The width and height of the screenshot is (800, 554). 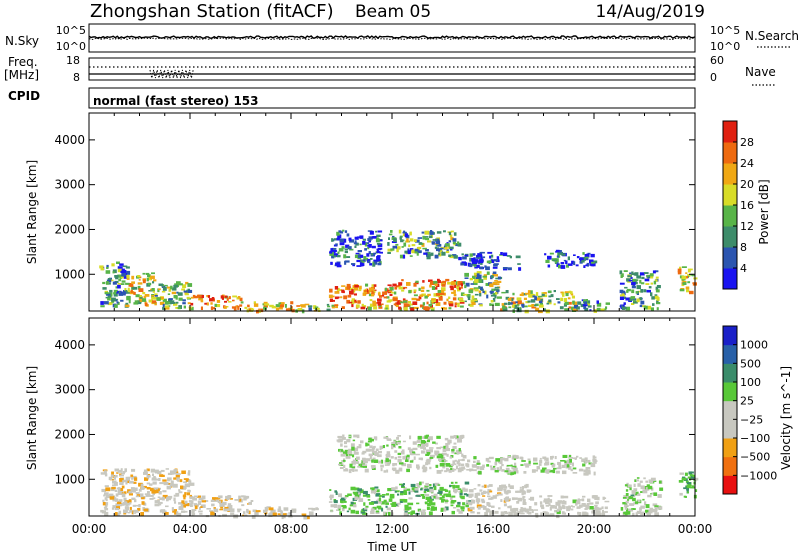 What do you see at coordinates (398, 271) in the screenshot?
I see `power-heatmap` at bounding box center [398, 271].